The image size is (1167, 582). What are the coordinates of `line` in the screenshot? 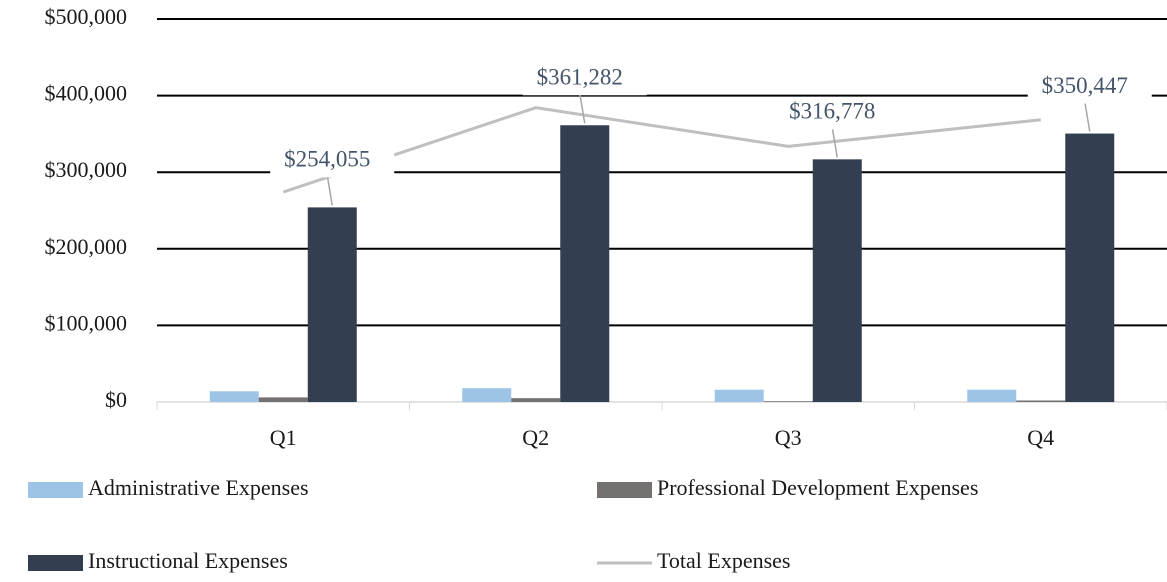 It's located at (661, 150).